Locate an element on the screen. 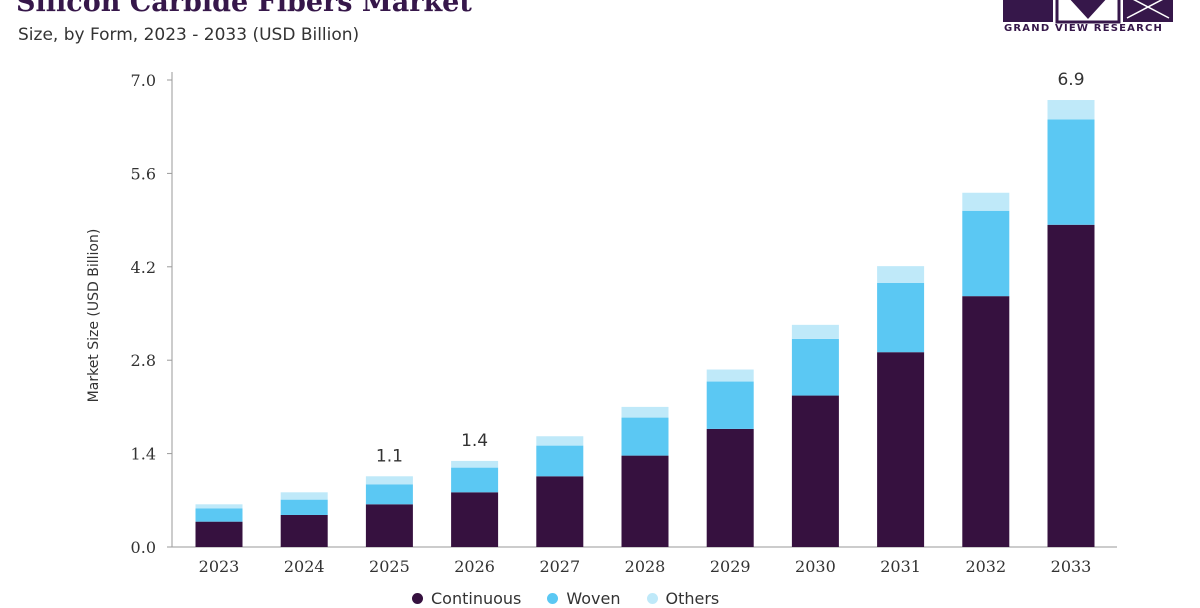 The image size is (1200, 608). bar-continuous-2032 is located at coordinates (986, 421).